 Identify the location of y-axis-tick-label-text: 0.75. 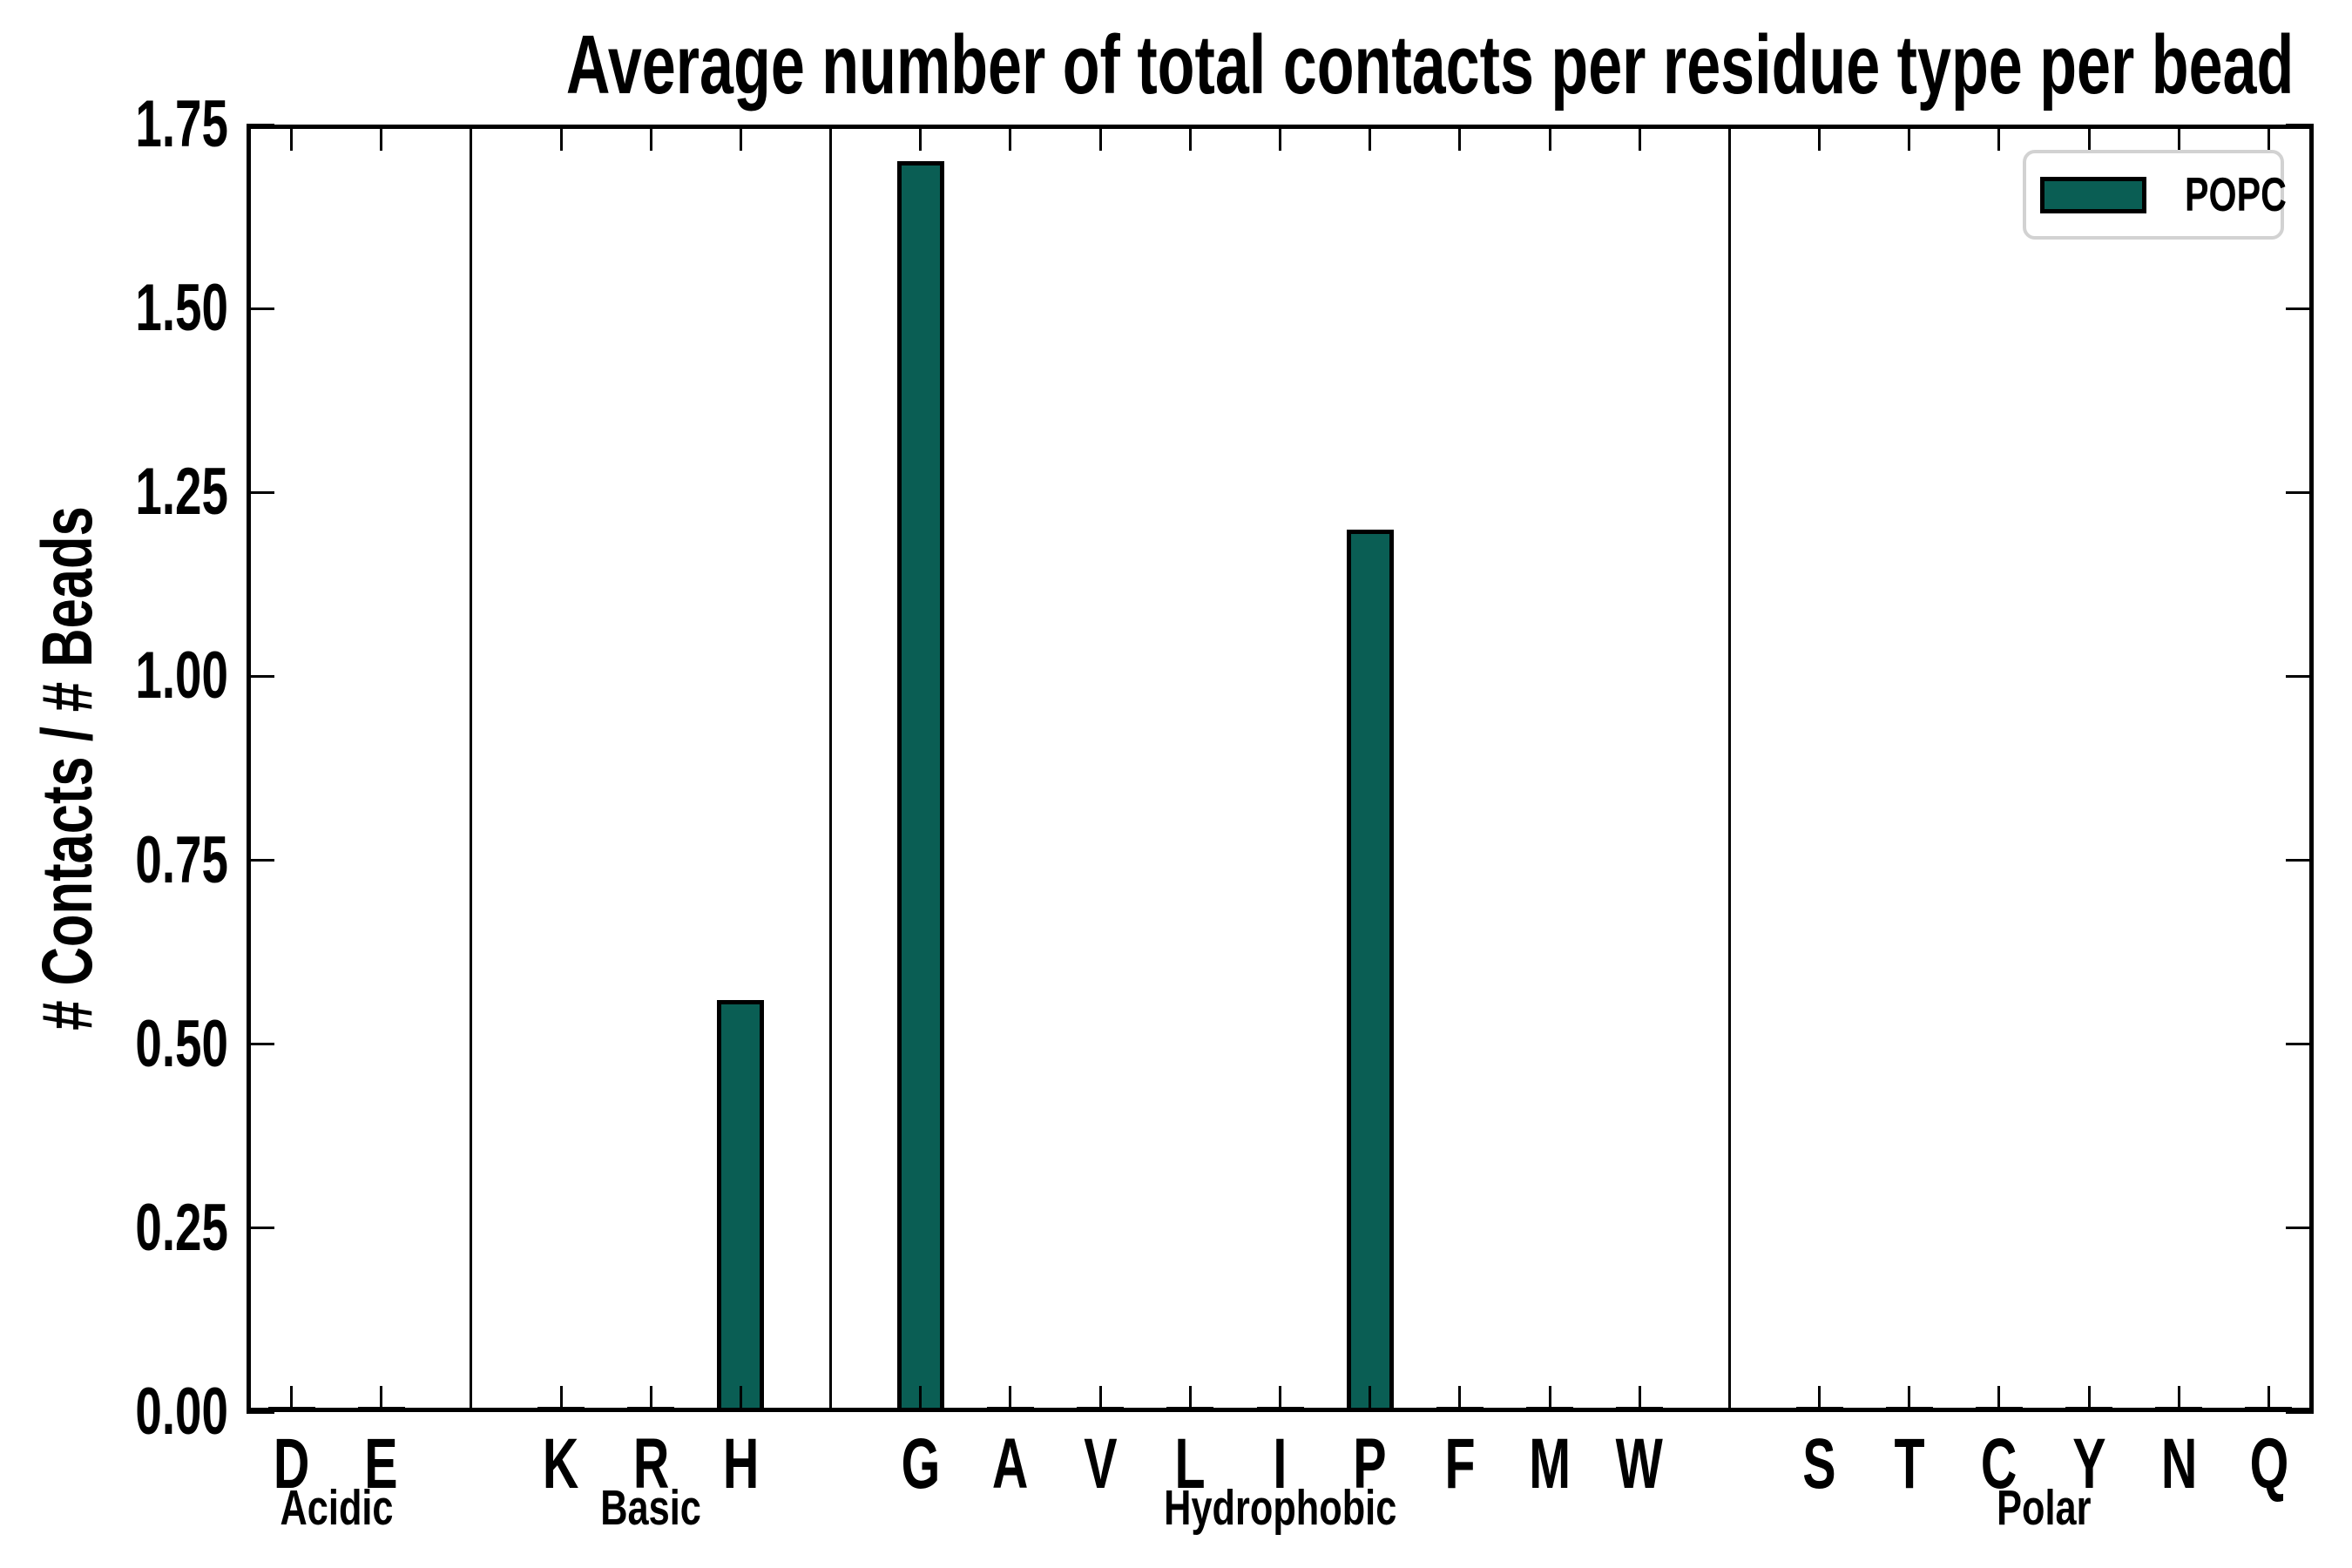
(182, 859).